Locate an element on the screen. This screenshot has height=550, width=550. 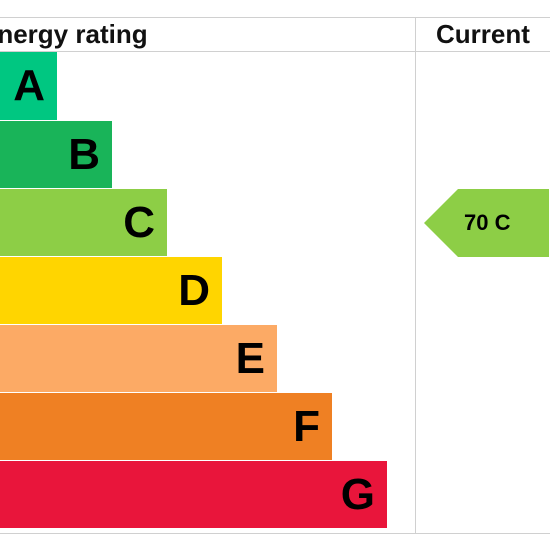
band-g: G is located at coordinates (193, 494).